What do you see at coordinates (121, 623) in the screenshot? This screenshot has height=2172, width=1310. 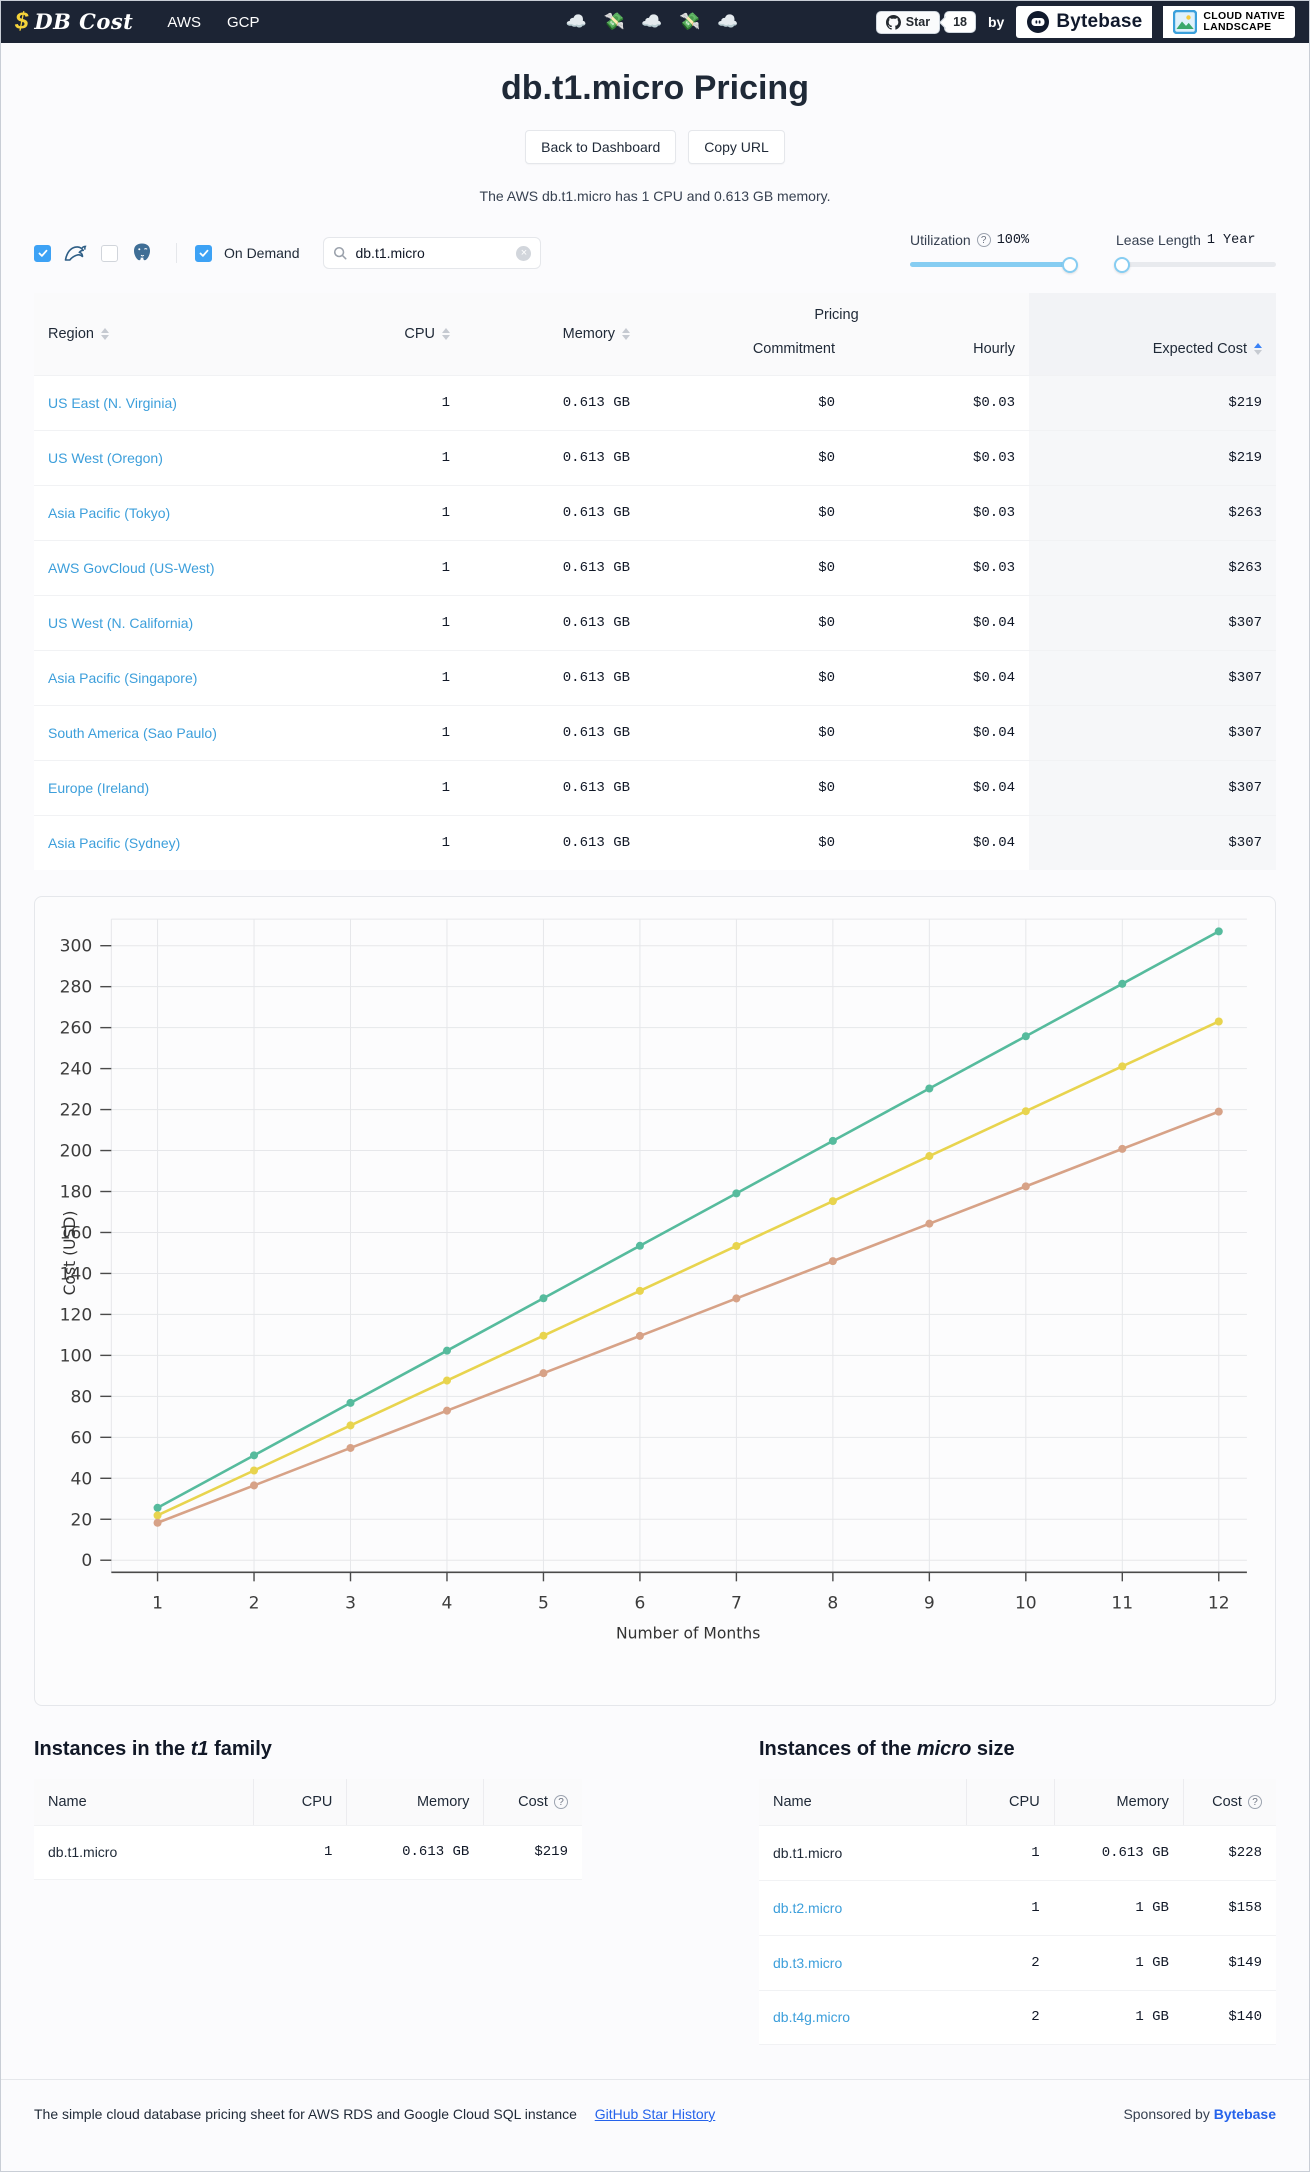 I see `region-link-text: US West (N. California)` at bounding box center [121, 623].